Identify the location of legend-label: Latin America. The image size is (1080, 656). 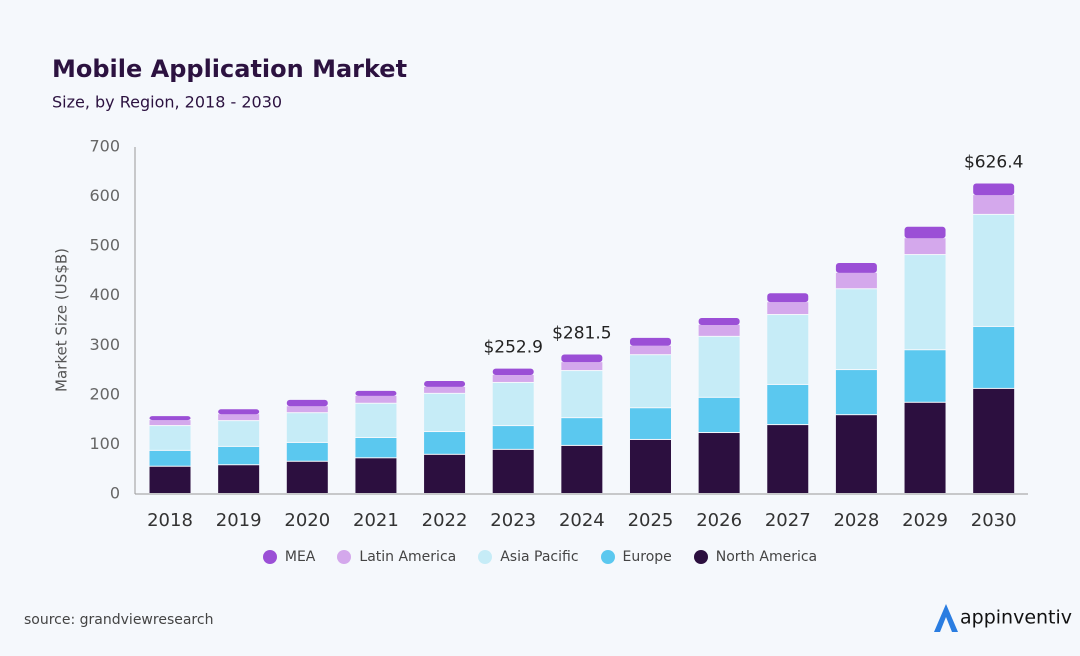
(408, 557).